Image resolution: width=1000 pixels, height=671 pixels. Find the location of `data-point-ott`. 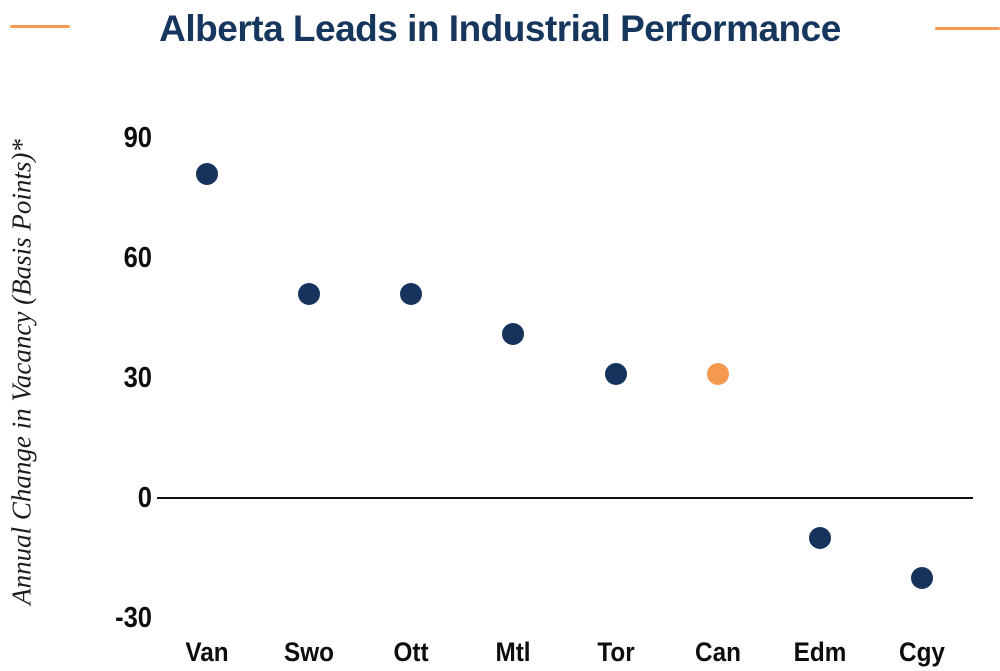

data-point-ott is located at coordinates (411, 294).